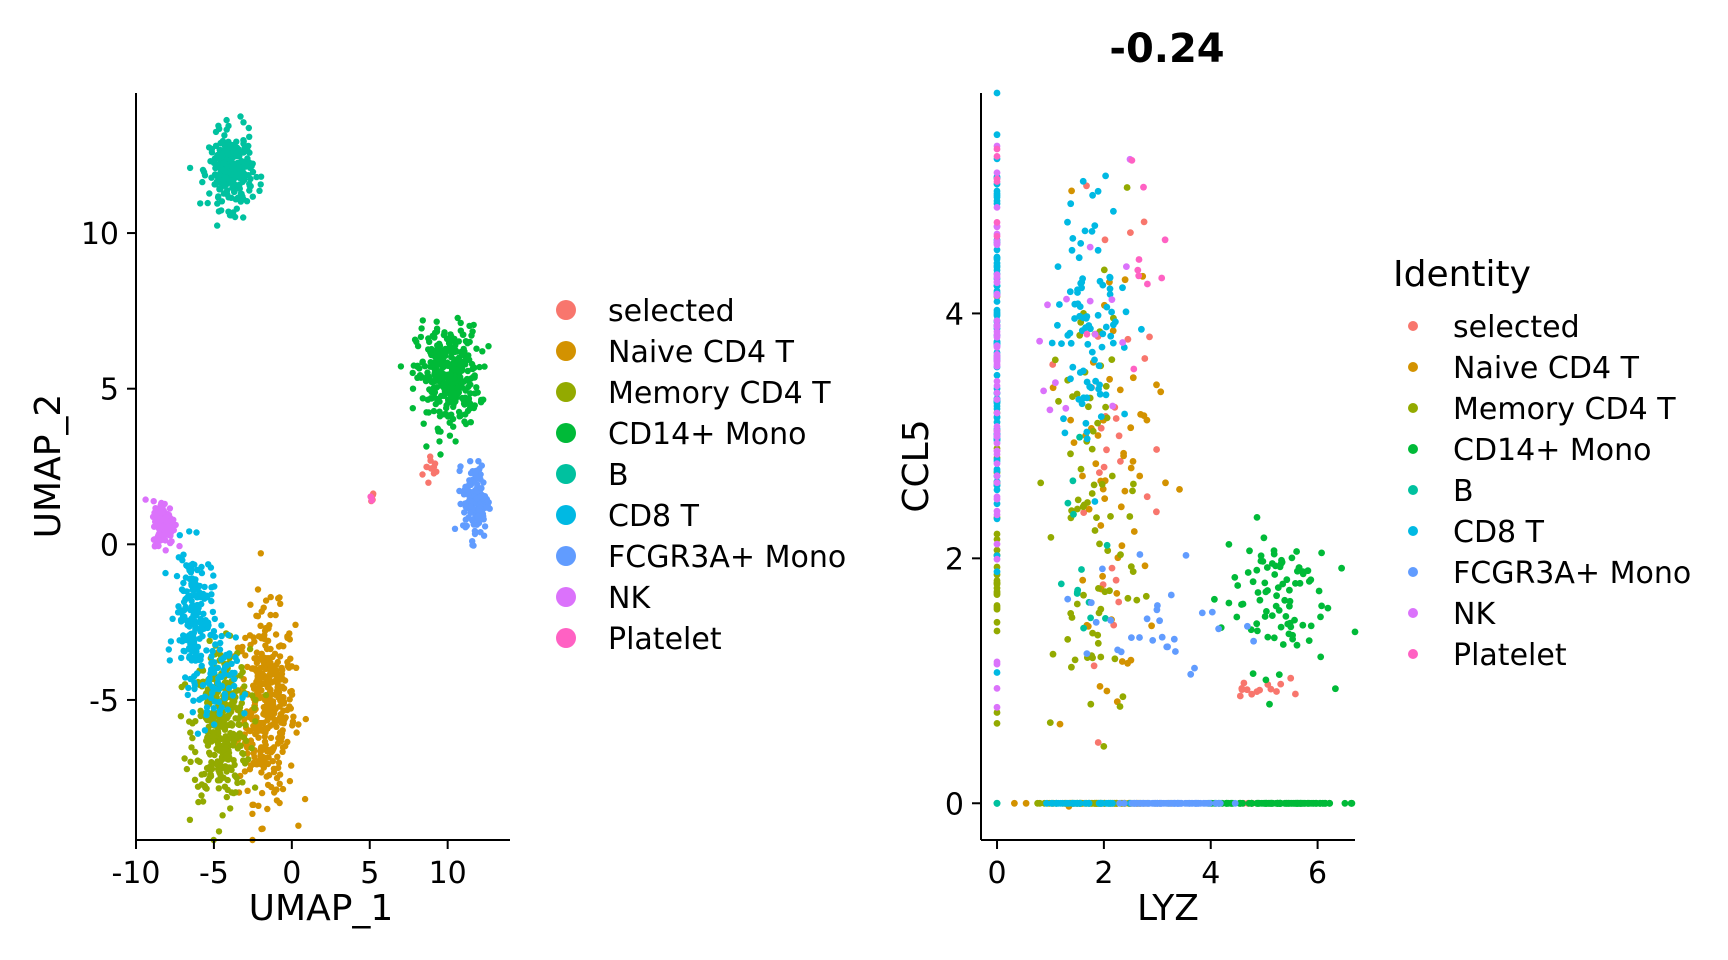 This screenshot has height=960, width=1728. What do you see at coordinates (719, 393) in the screenshot?
I see `legend-label: Memory CD4 T` at bounding box center [719, 393].